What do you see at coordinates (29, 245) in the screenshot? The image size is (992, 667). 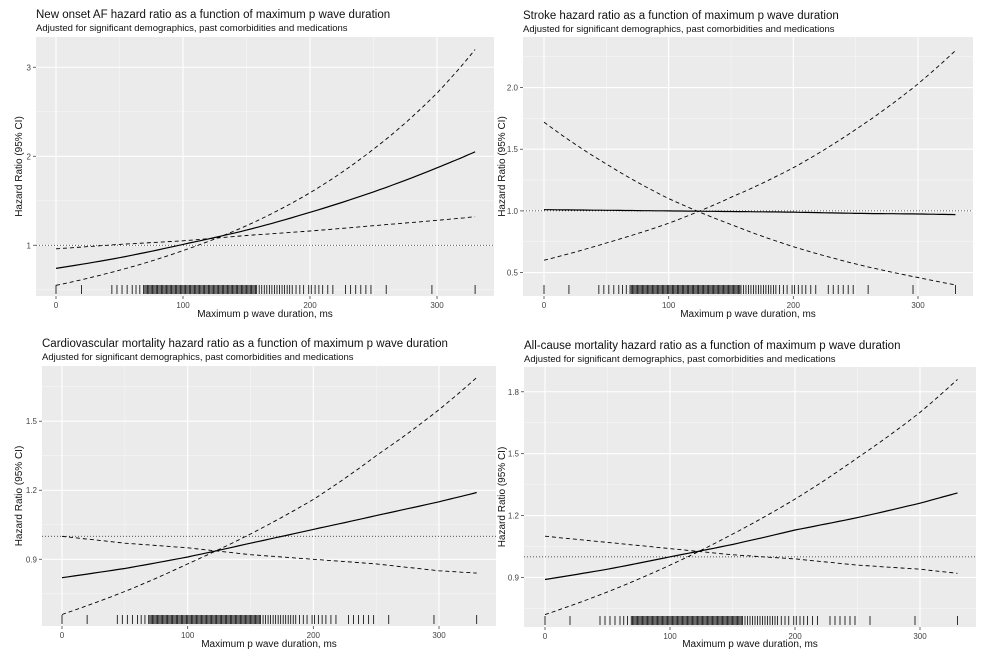 I see `y-tick-label: 1` at bounding box center [29, 245].